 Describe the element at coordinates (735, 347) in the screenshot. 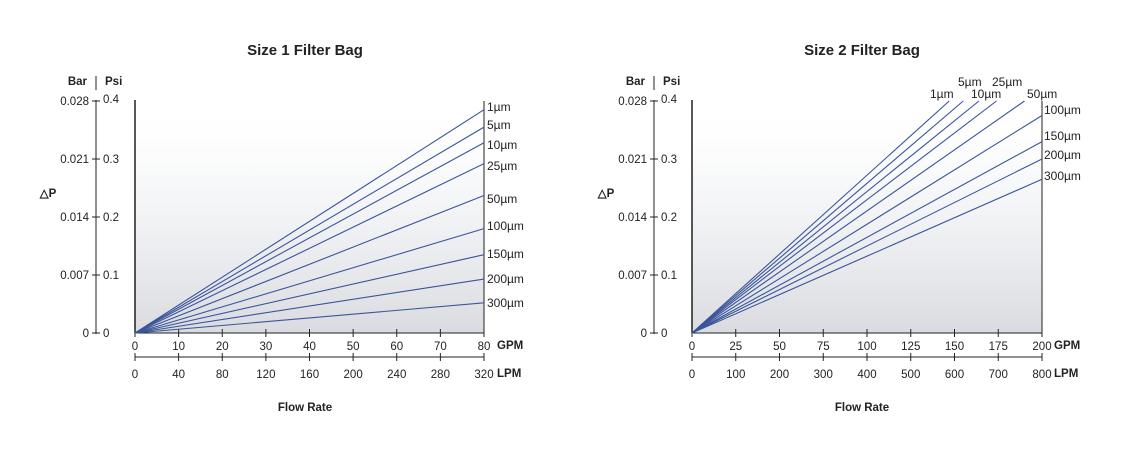

I see `gpm-tick-label: 25` at that location.